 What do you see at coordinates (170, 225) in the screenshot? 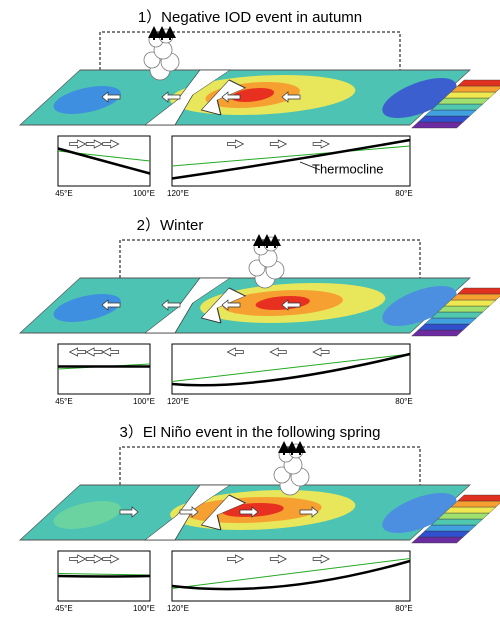
I see `panel-title: 2）Winter` at bounding box center [170, 225].